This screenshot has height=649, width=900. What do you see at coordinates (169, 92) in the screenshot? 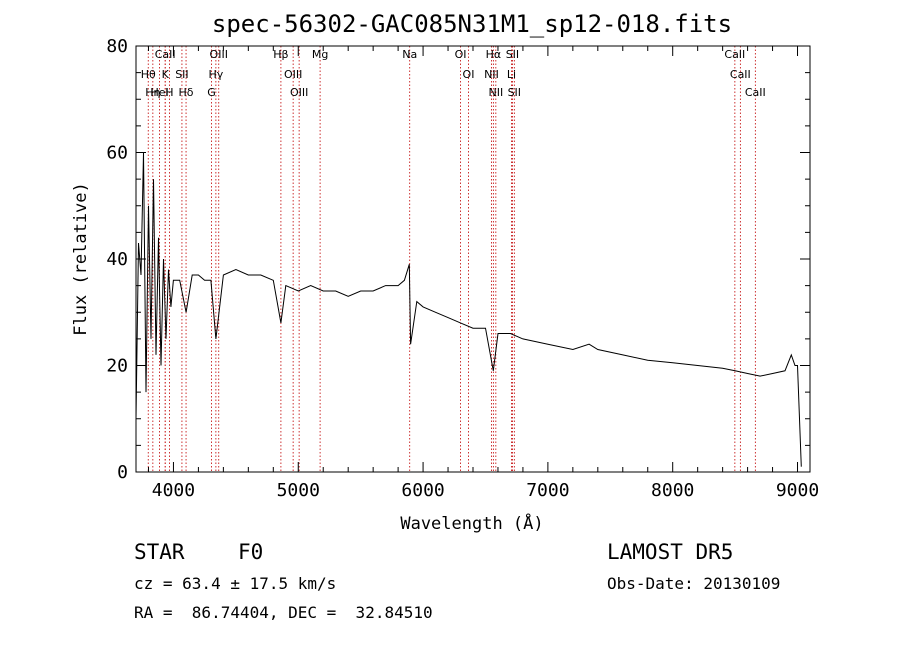
I see `spectral-line-label: H` at bounding box center [169, 92].